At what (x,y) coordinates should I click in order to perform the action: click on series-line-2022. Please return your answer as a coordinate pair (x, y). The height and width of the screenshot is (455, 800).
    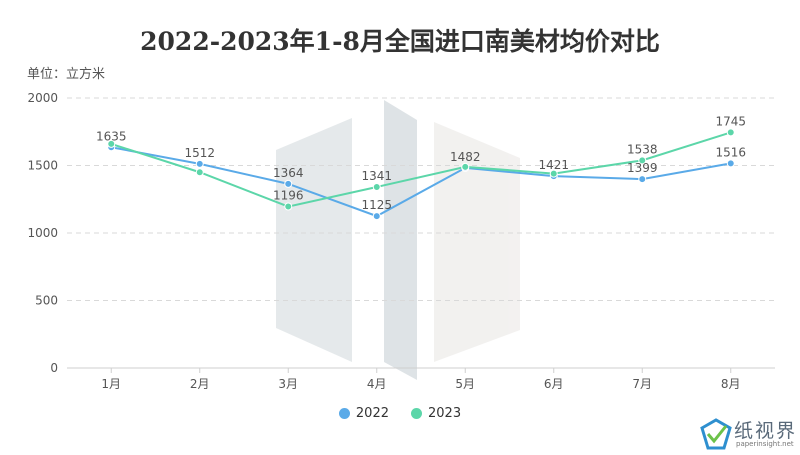
    Looking at the image, I should click on (421, 182).